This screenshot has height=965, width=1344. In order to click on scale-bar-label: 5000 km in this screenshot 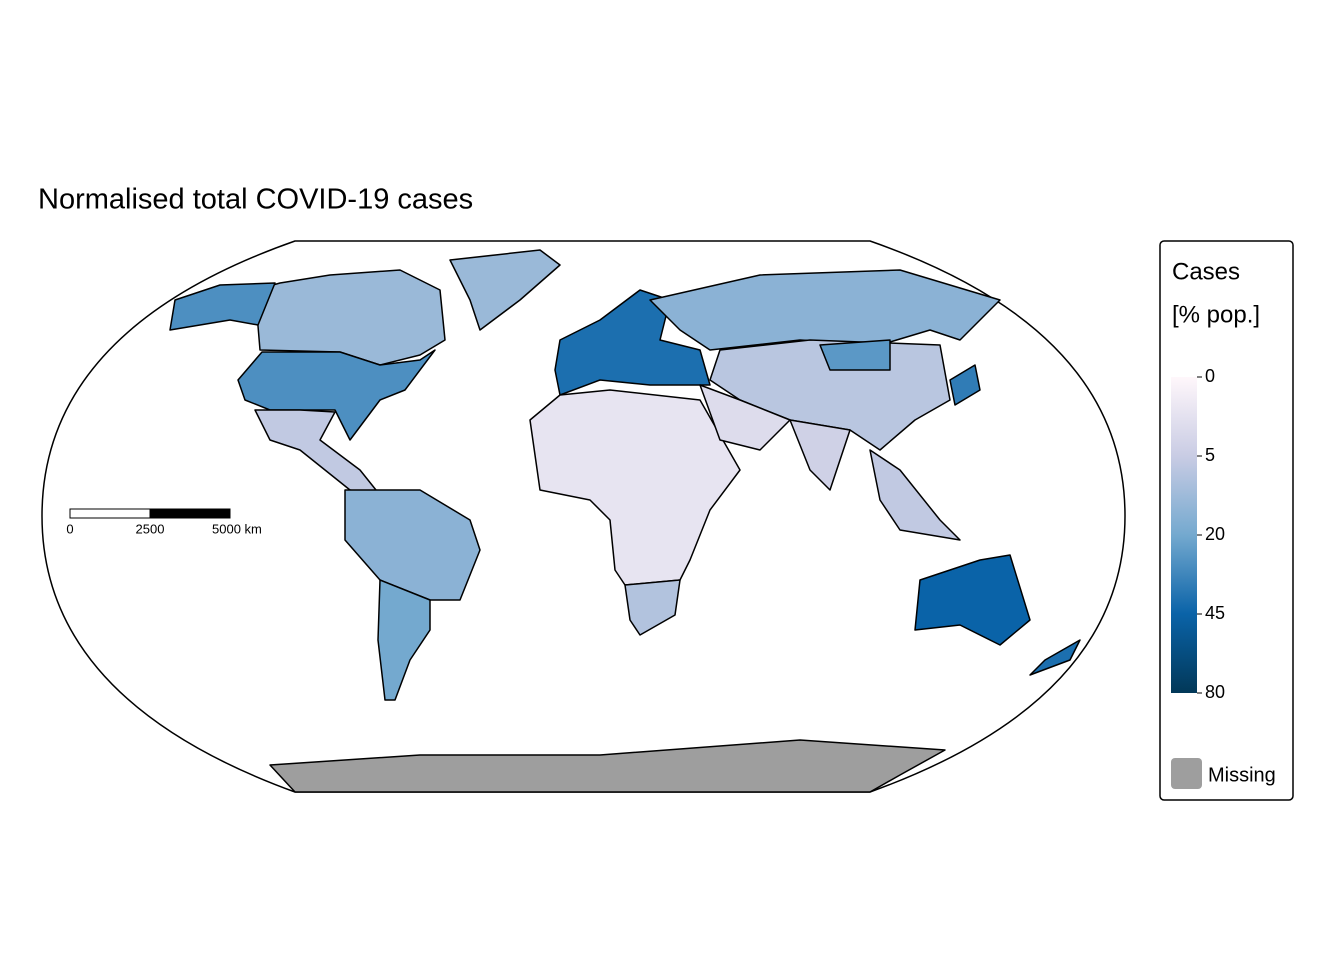, I will do `click(237, 528)`.